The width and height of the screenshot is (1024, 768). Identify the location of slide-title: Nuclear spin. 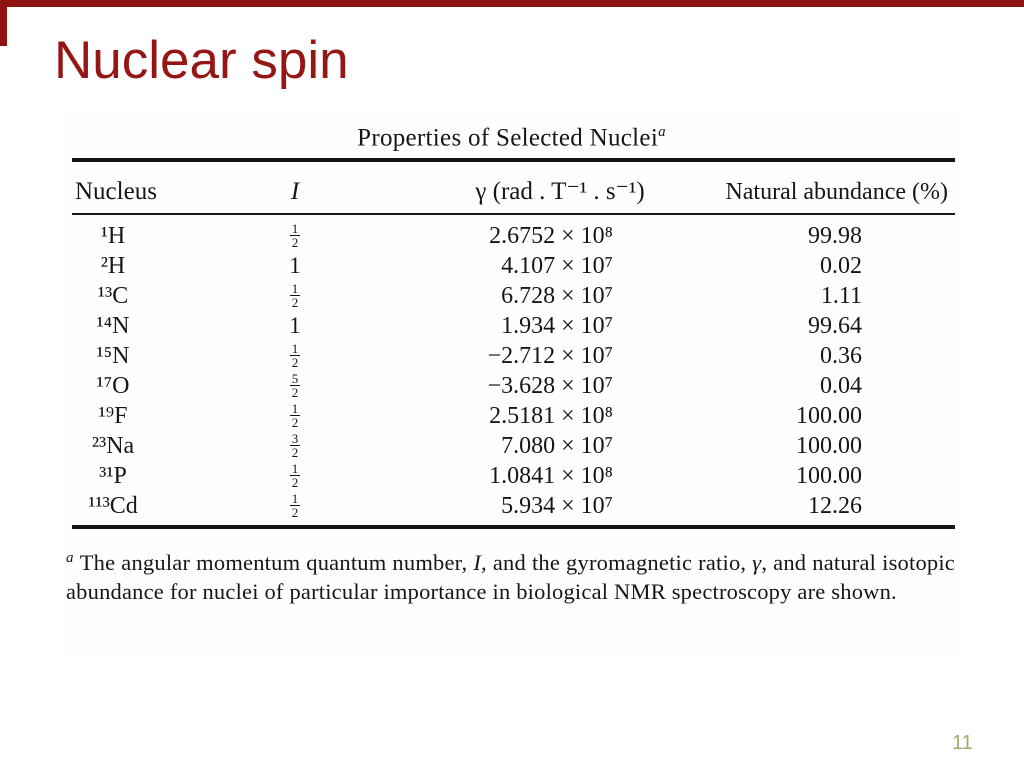
(201, 60).